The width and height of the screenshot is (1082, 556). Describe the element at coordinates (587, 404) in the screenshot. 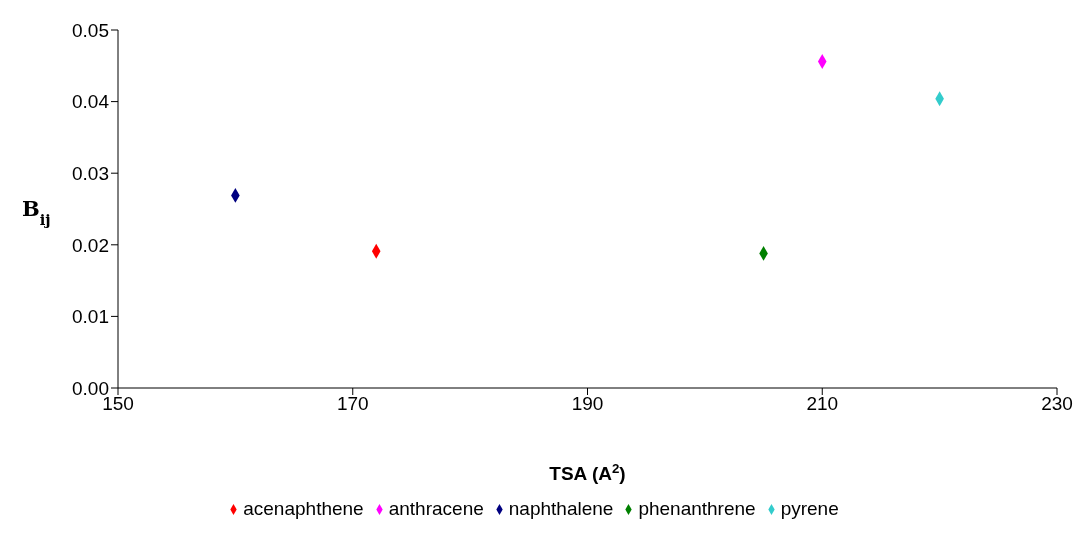

I see `x-tick-label: 190` at that location.